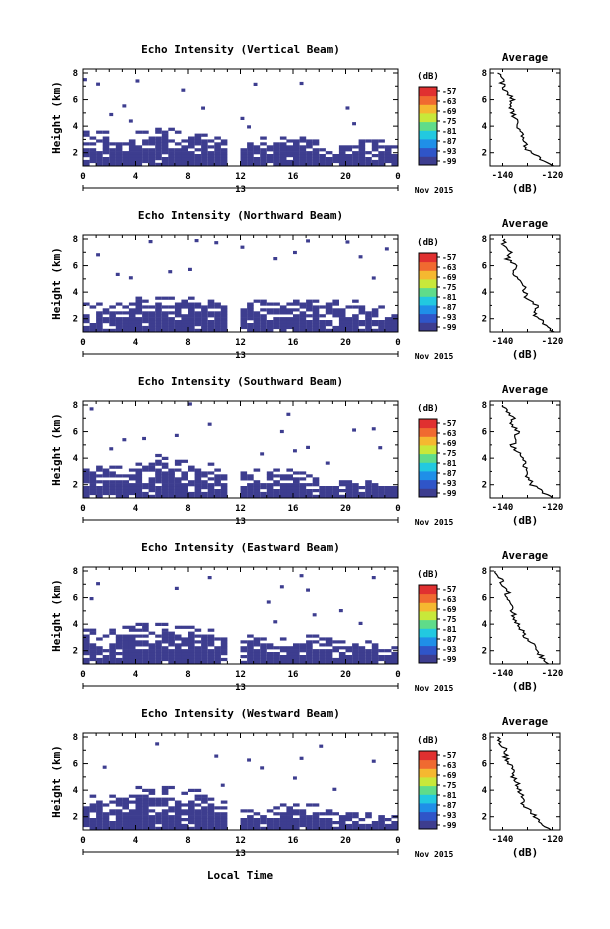 The width and height of the screenshot is (610, 929). I want to click on average-y-tick-label: 4, so click(485, 127).